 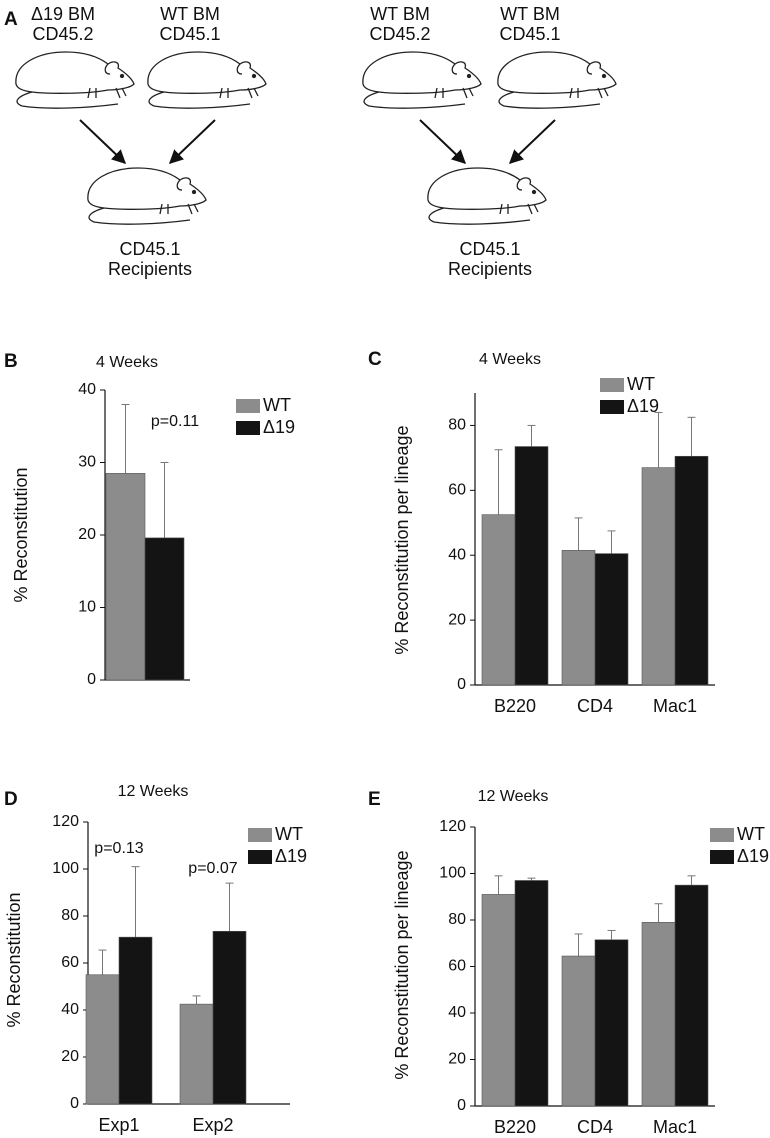 What do you see at coordinates (374, 799) in the screenshot?
I see `panel-letter: E` at bounding box center [374, 799].